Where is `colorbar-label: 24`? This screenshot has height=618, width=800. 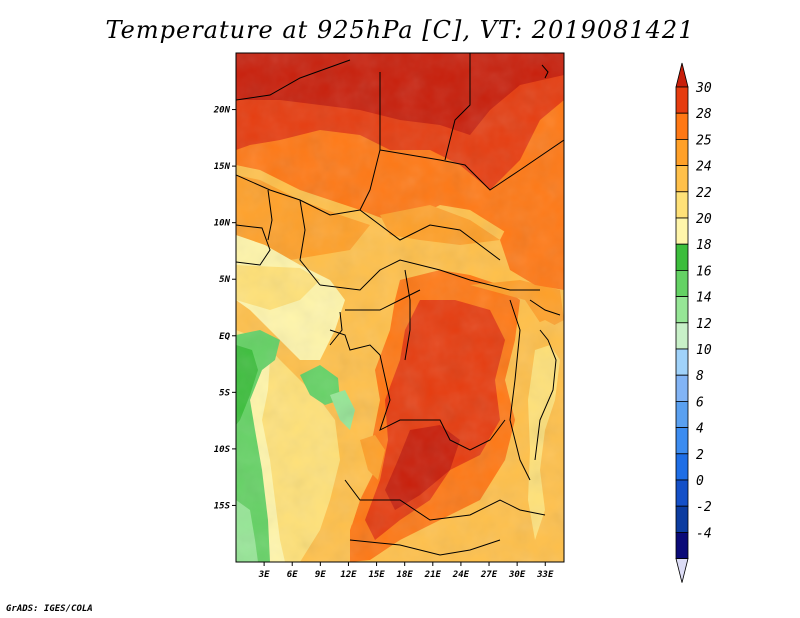 colorbar-label: 24 is located at coordinates (704, 167).